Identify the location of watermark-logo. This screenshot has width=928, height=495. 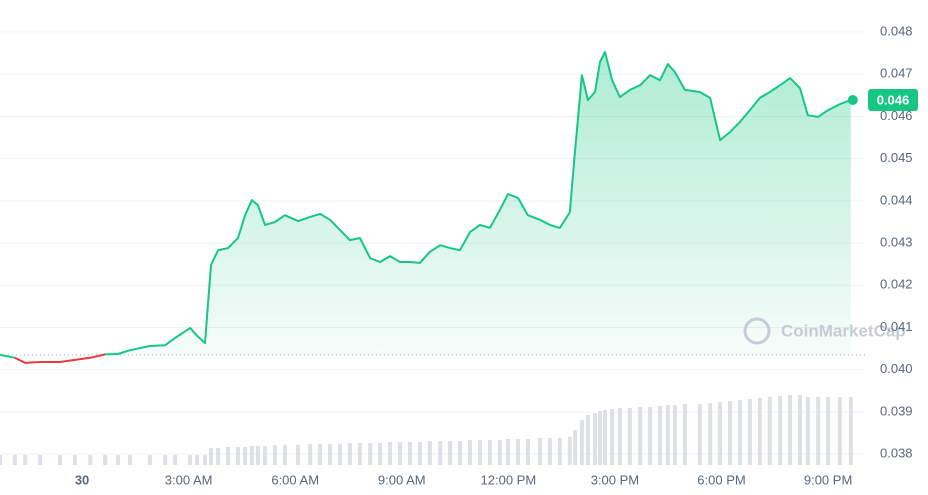
(757, 331).